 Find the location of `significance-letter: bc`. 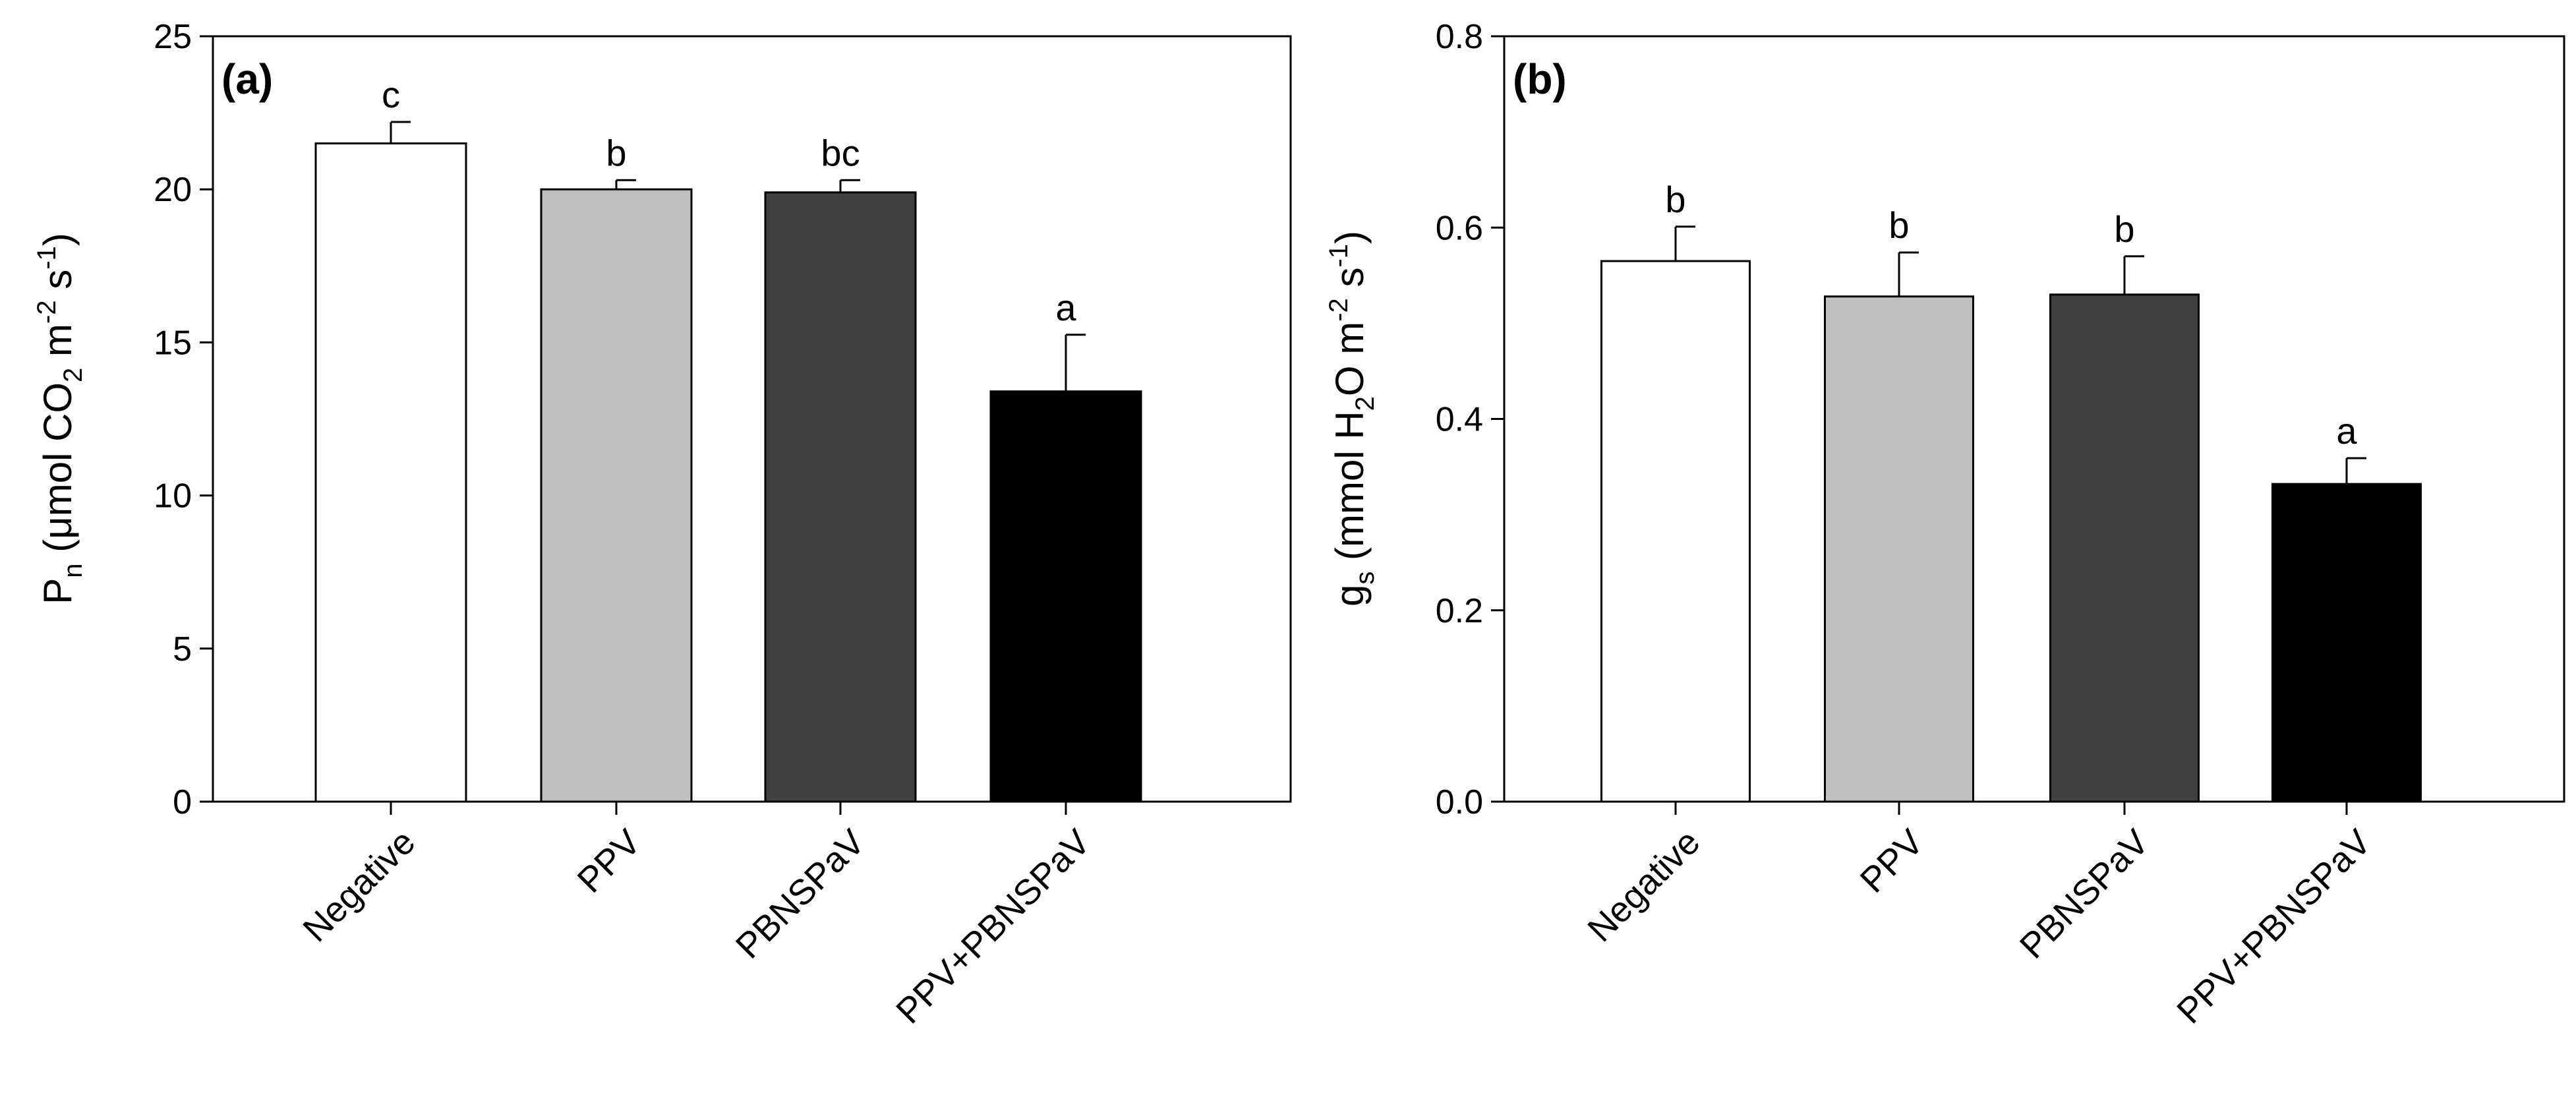

significance-letter: bc is located at coordinates (840, 152).